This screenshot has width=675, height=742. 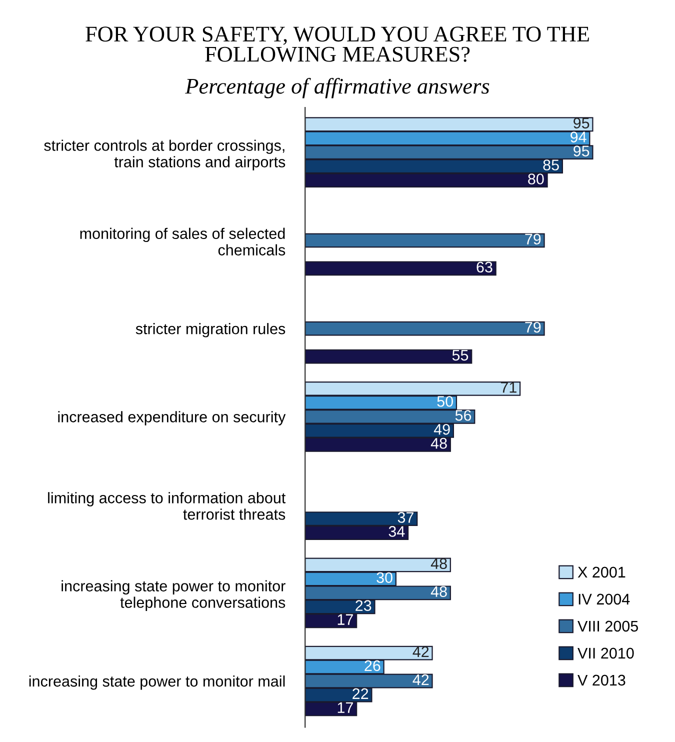 What do you see at coordinates (157, 682) in the screenshot?
I see `y-tick-label: increasing state power to monitor mail` at bounding box center [157, 682].